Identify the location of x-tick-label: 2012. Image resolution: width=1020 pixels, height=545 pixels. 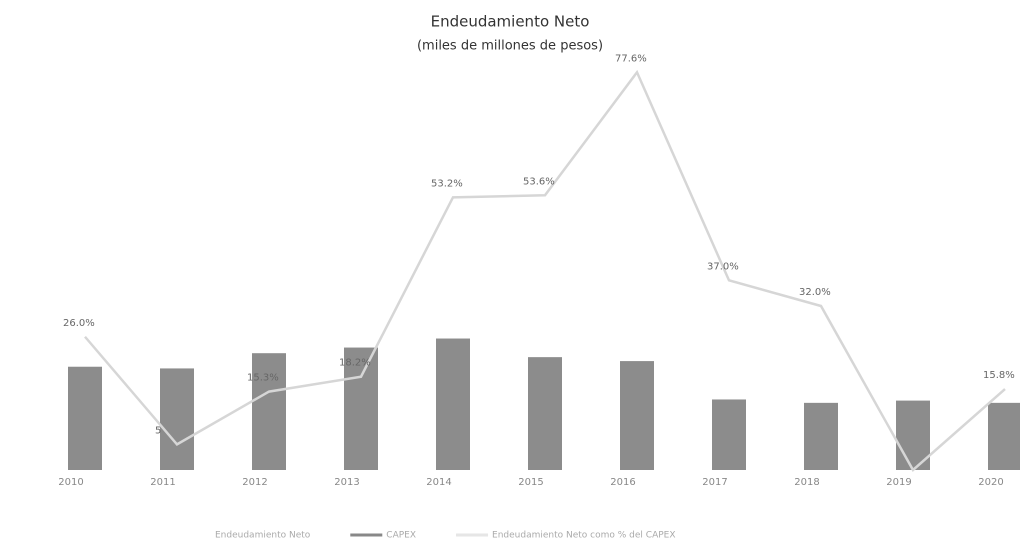
(254, 482).